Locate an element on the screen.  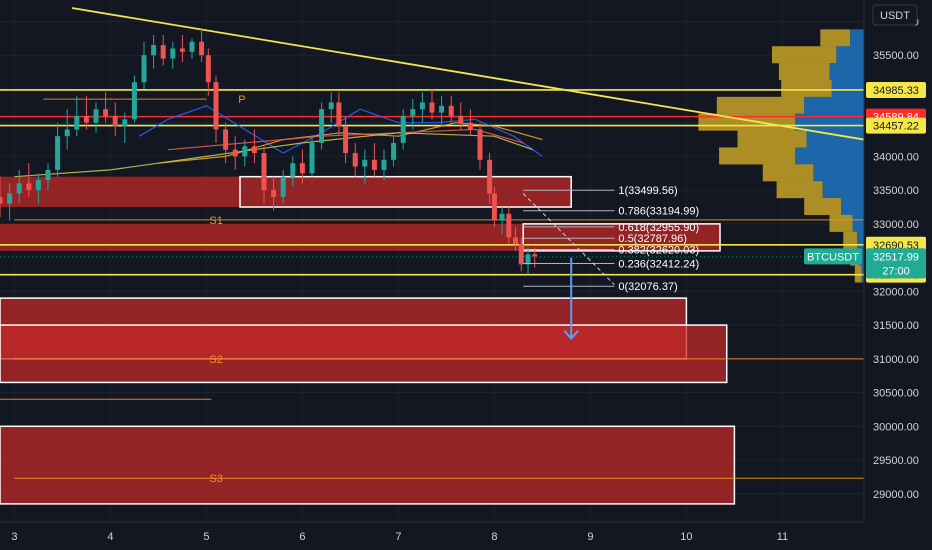
price-axis-tick-label: 34000.00 is located at coordinates (896, 157).